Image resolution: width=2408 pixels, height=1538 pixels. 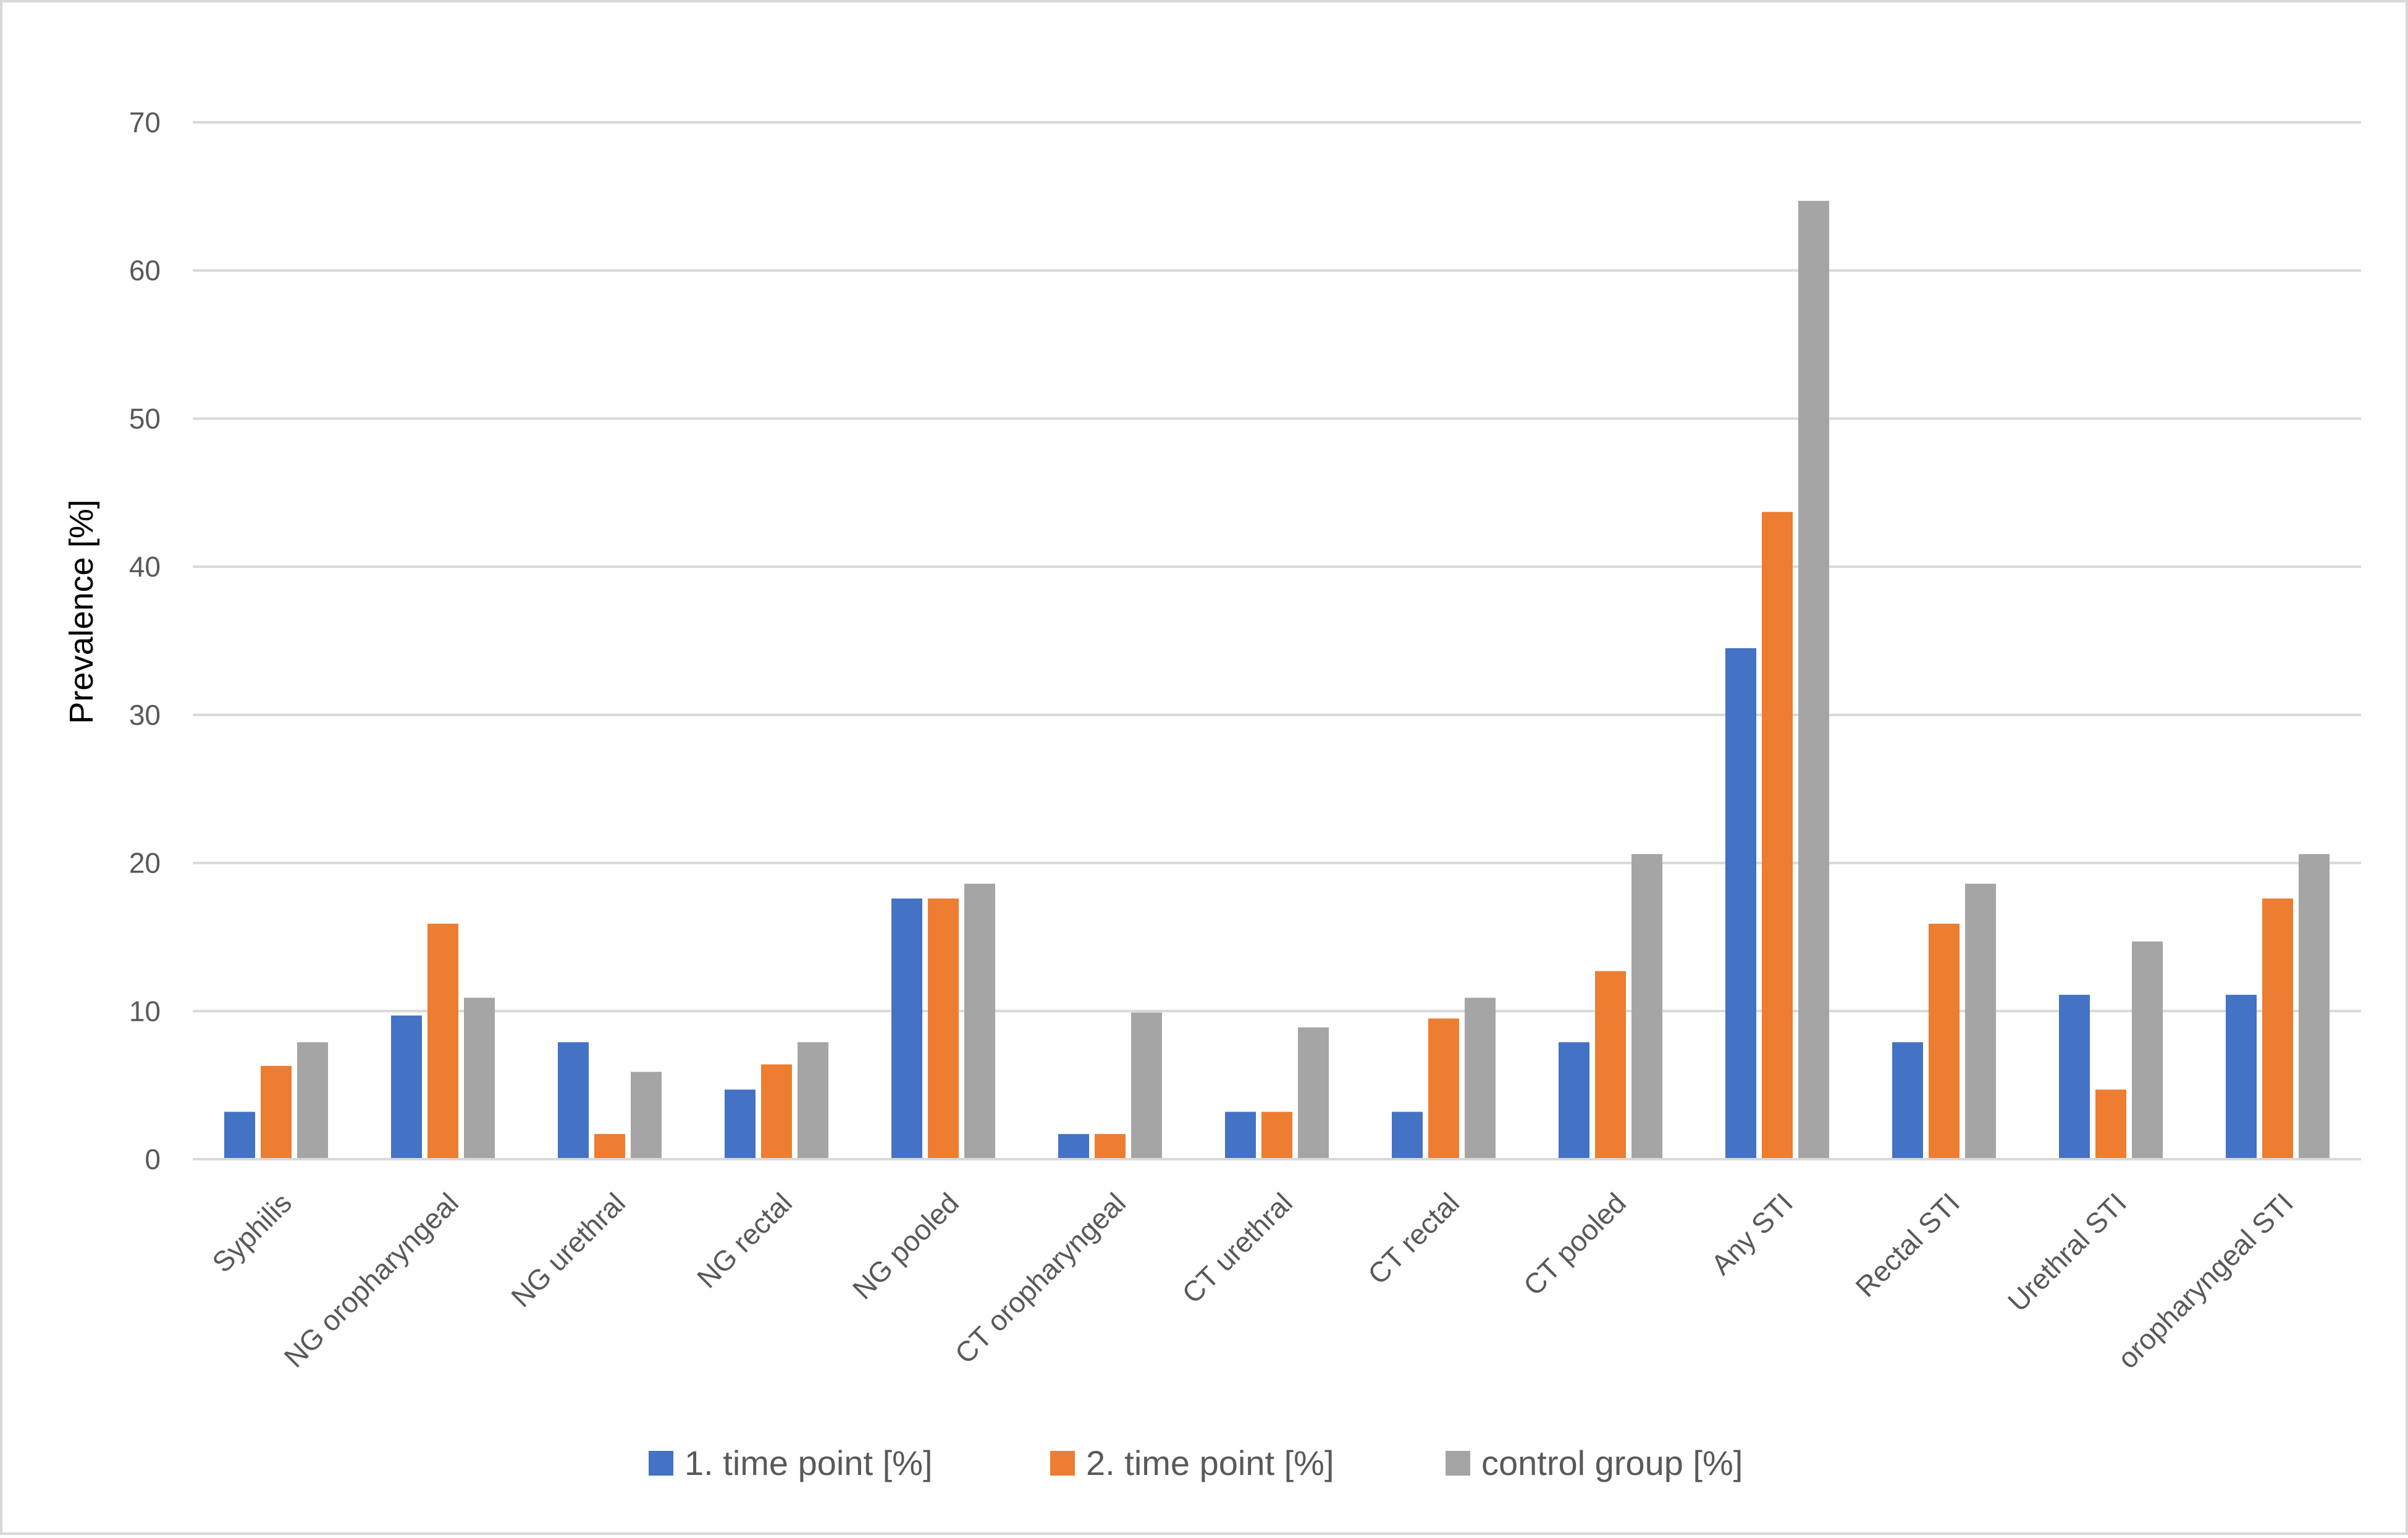 What do you see at coordinates (145, 715) in the screenshot?
I see `y-tick-label: 30` at bounding box center [145, 715].